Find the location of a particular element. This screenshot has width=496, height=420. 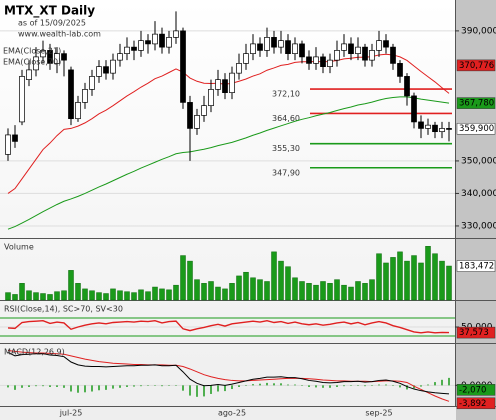

value-label: 37,573 is located at coordinates (474, 333).